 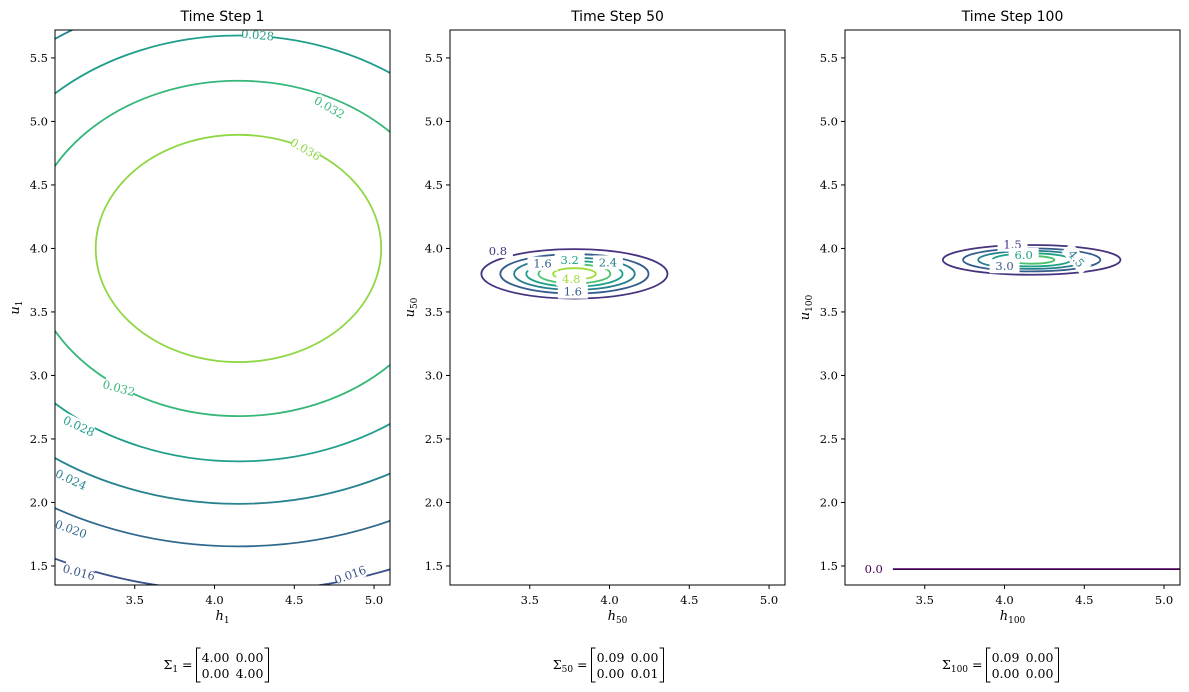 I want to click on panel-title: Time Step 100, so click(x=1012, y=17).